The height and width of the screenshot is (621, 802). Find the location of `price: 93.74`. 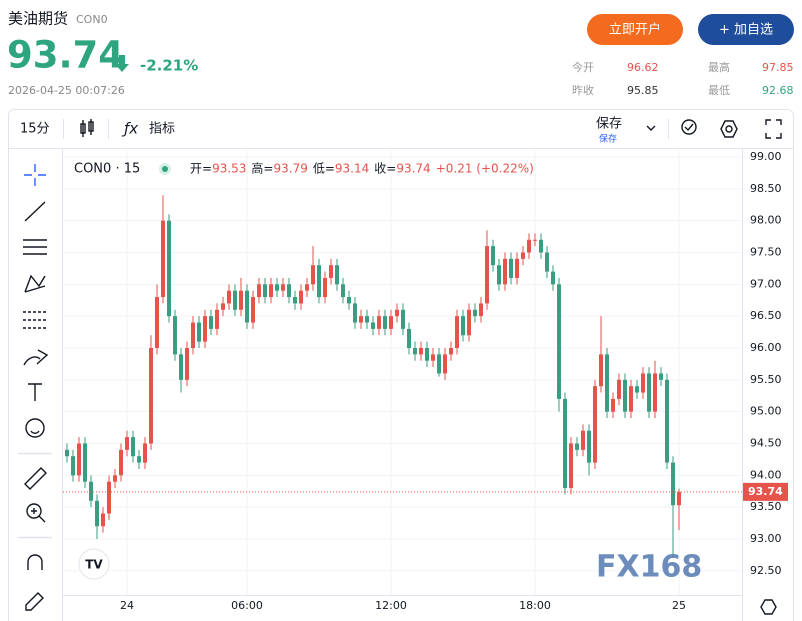

price: 93.74 is located at coordinates (65, 55).